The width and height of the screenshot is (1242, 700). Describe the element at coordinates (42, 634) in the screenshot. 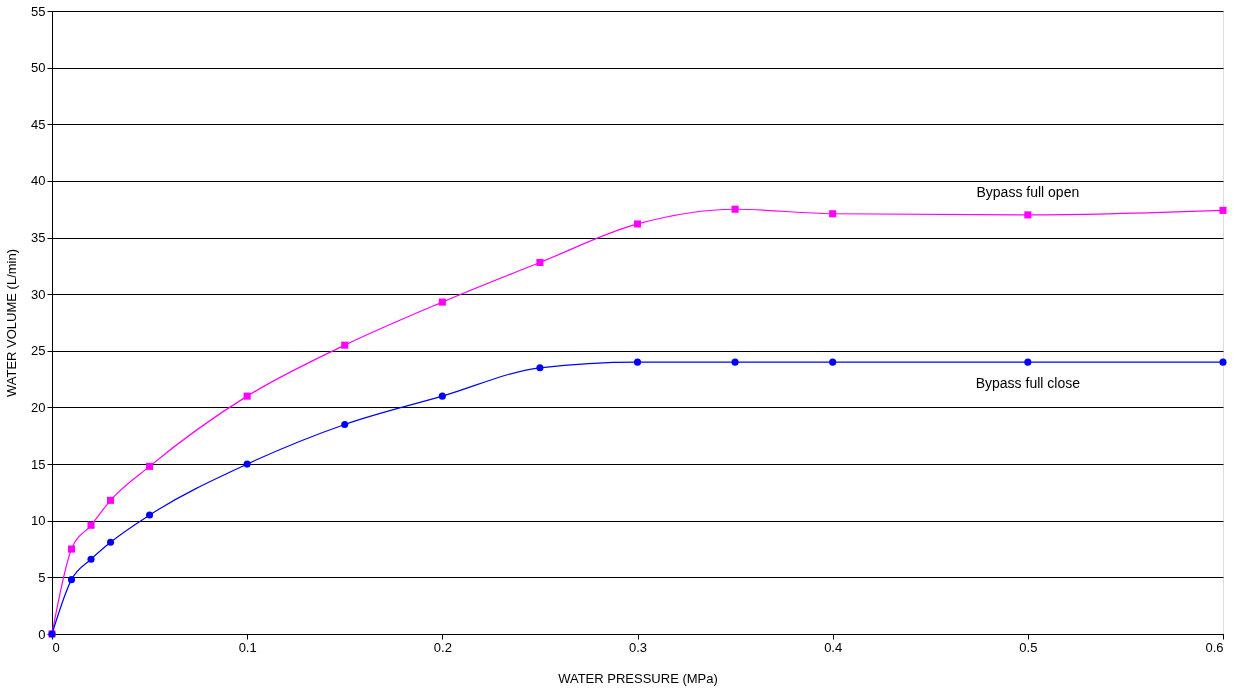

I see `y-tick-label: 0` at that location.